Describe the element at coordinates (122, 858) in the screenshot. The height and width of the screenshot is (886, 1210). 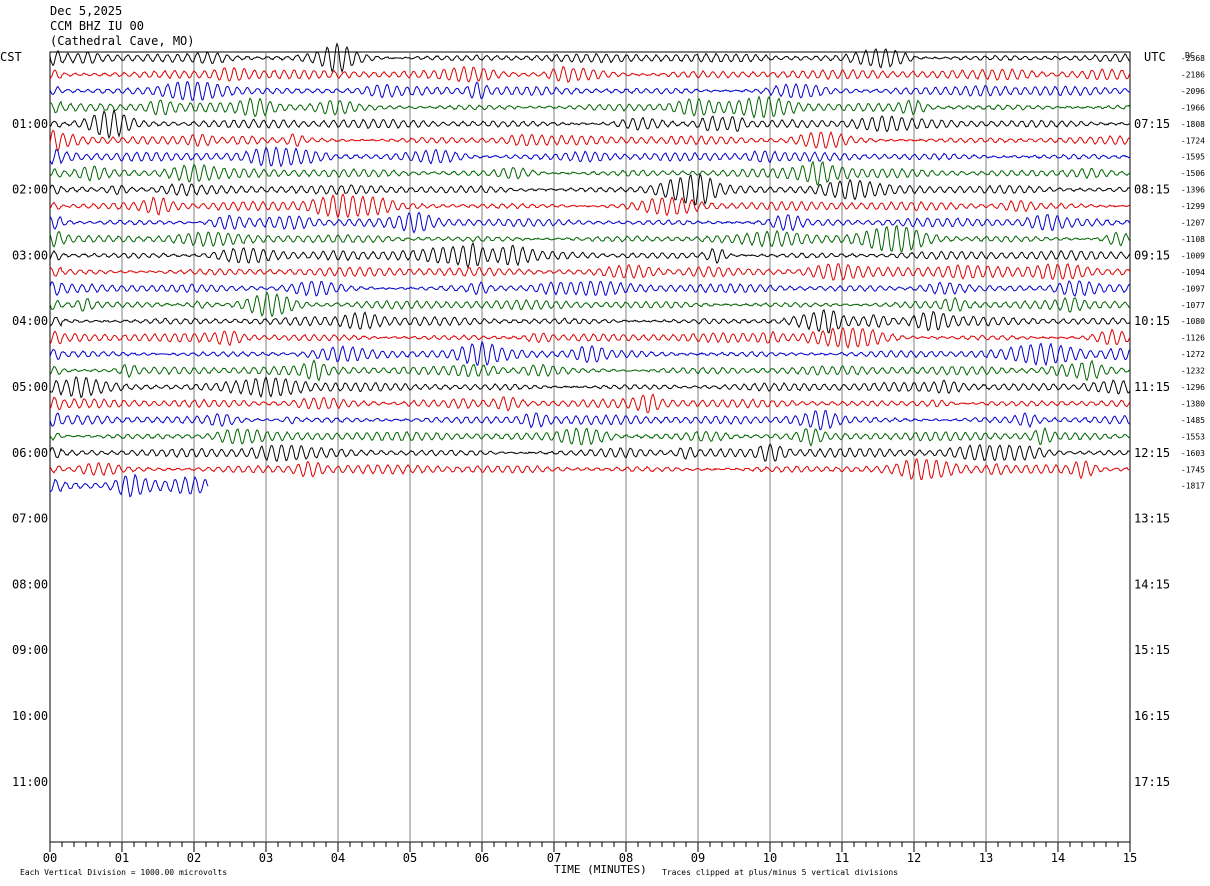
I see `x-tick-label: 01` at that location.